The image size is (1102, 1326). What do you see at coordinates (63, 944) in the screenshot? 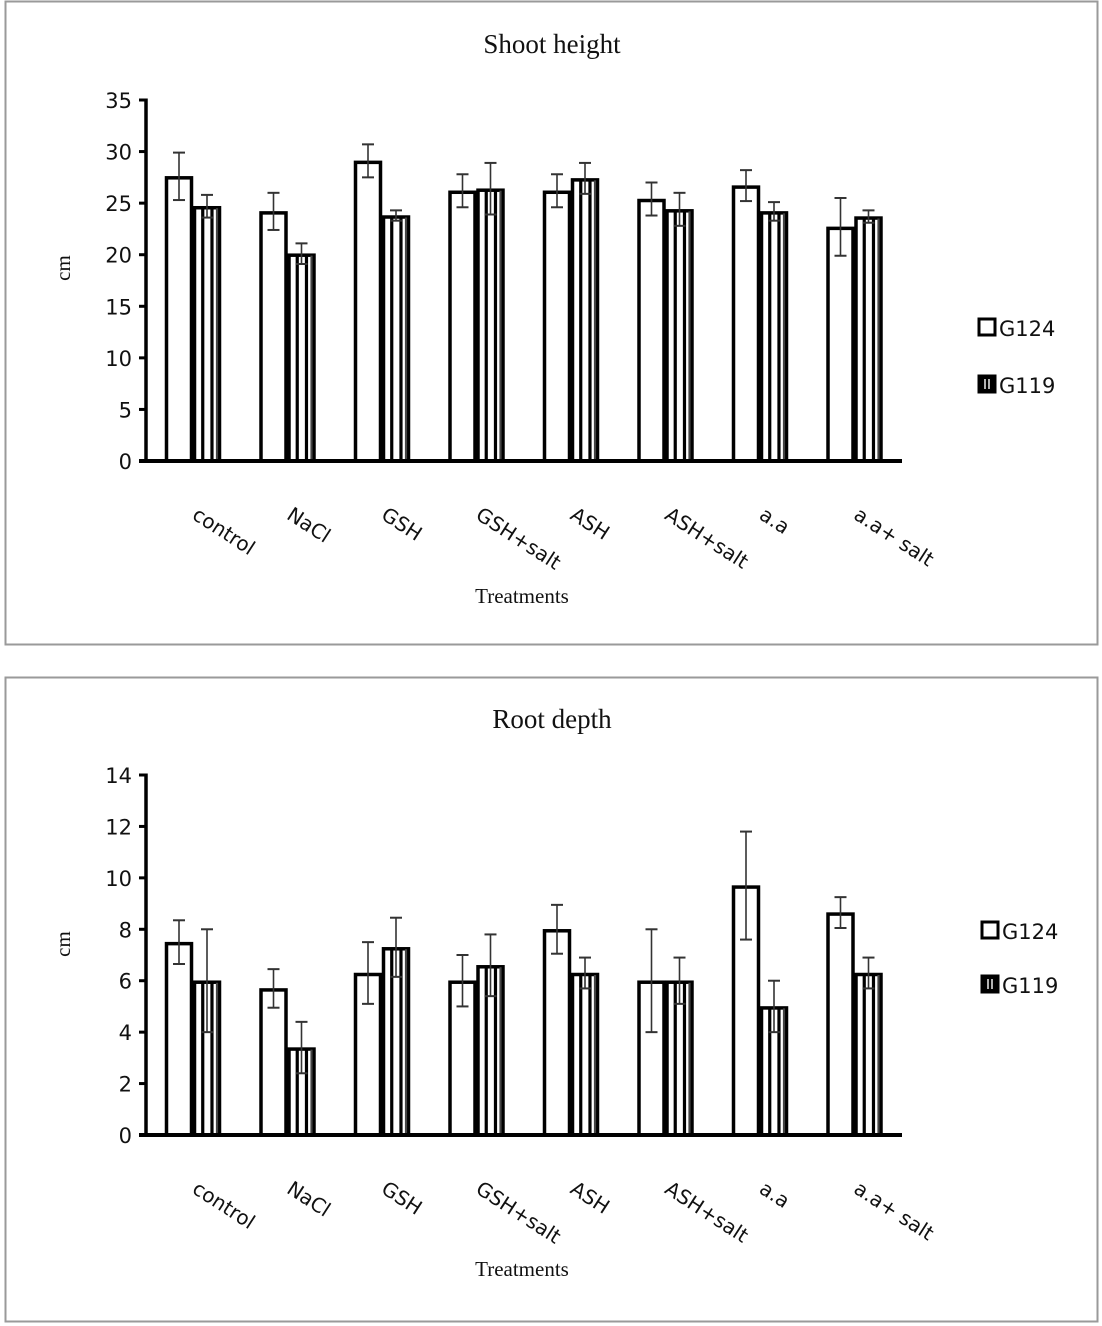
I see `y-axis-title: cm` at bounding box center [63, 944].